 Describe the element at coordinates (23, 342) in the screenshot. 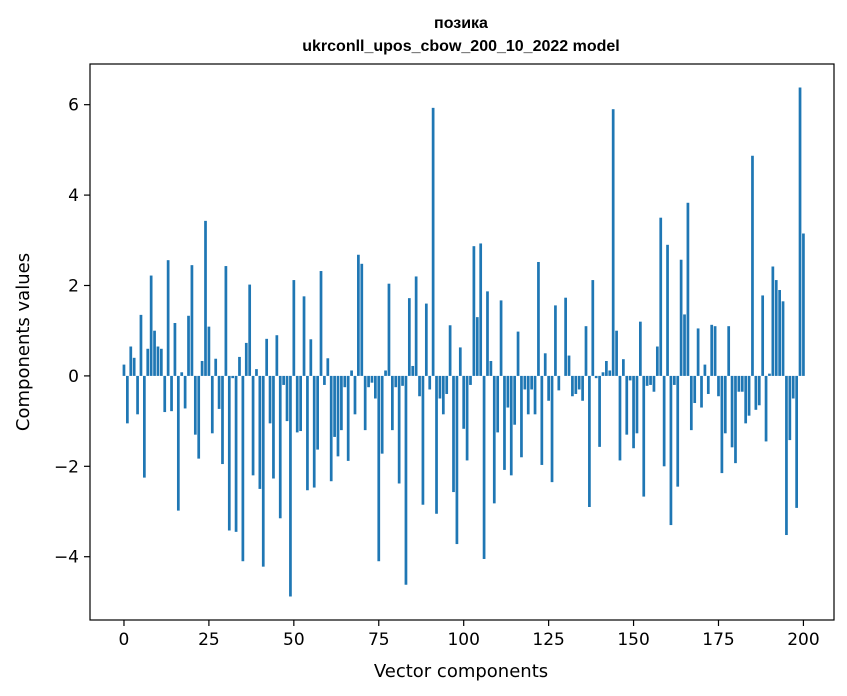

I see `y-axis-label: Components values` at that location.